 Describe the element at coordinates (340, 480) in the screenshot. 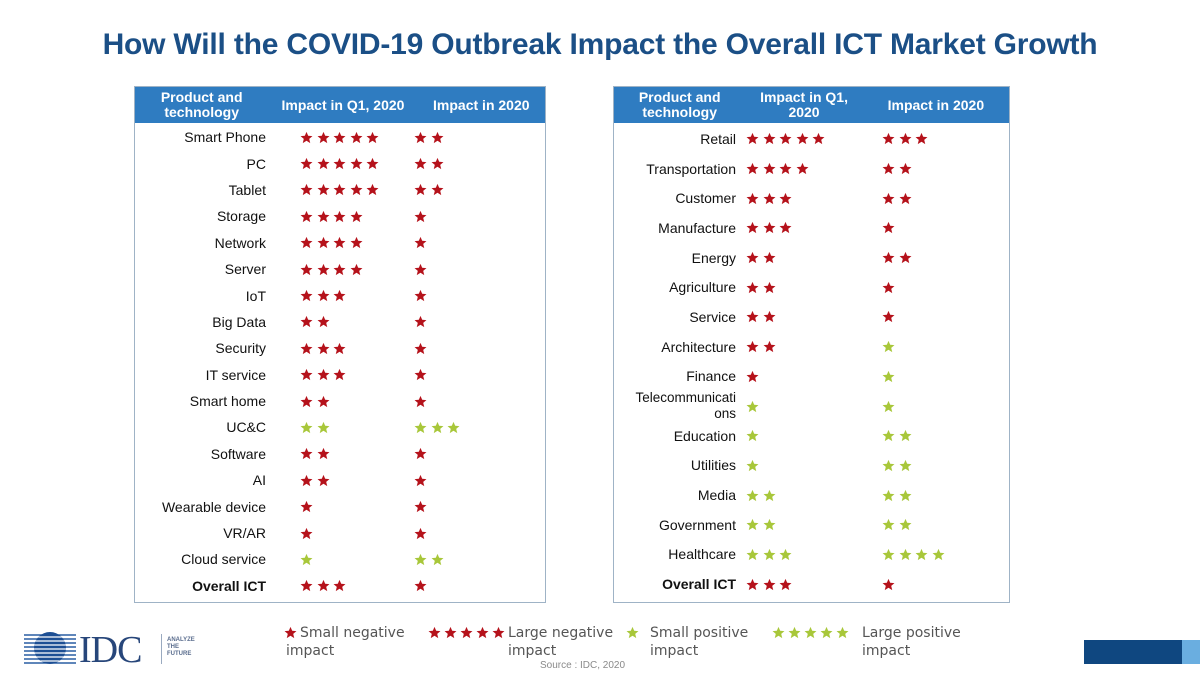

I see `table-row: AI` at that location.